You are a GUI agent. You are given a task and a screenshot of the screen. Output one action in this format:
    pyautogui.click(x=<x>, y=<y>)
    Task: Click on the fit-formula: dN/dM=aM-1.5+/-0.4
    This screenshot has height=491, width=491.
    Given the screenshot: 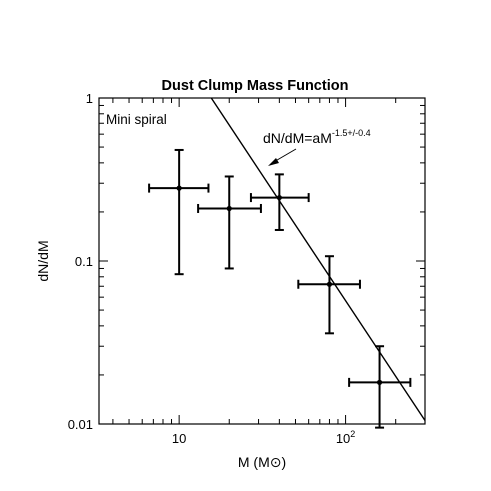 What is the action you would take?
    pyautogui.click(x=317, y=137)
    